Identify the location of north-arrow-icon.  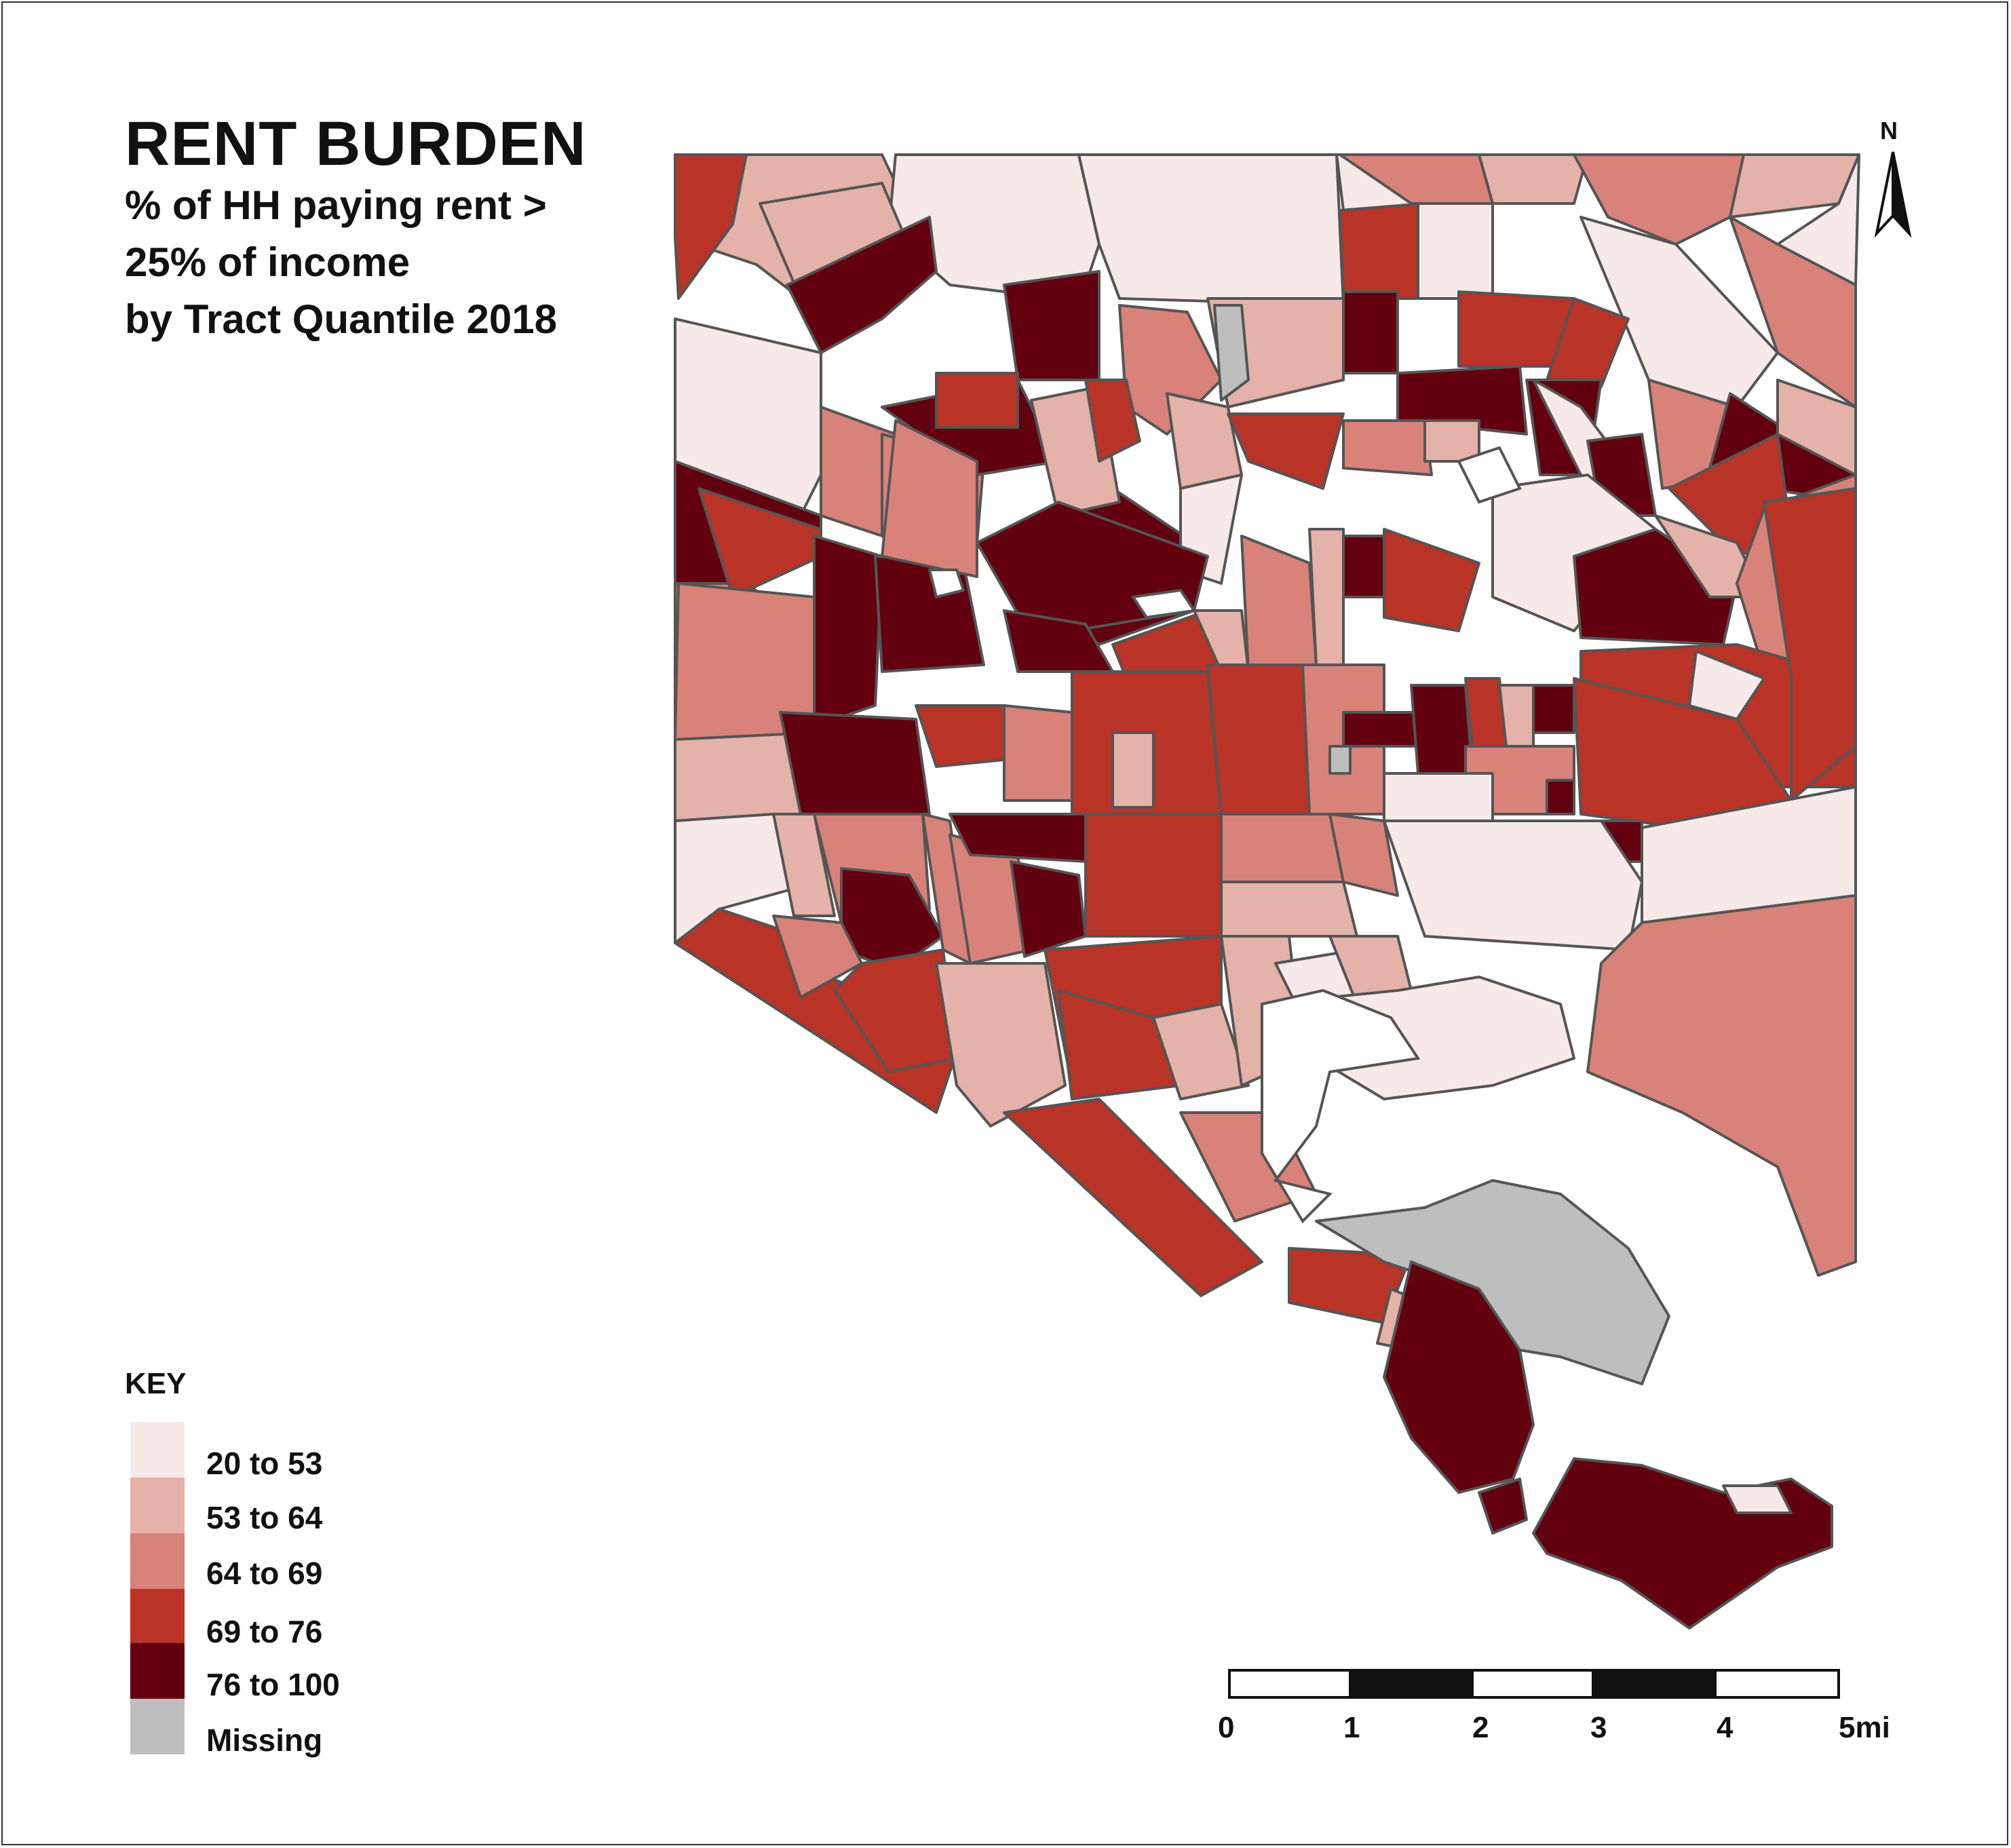
(1893, 195).